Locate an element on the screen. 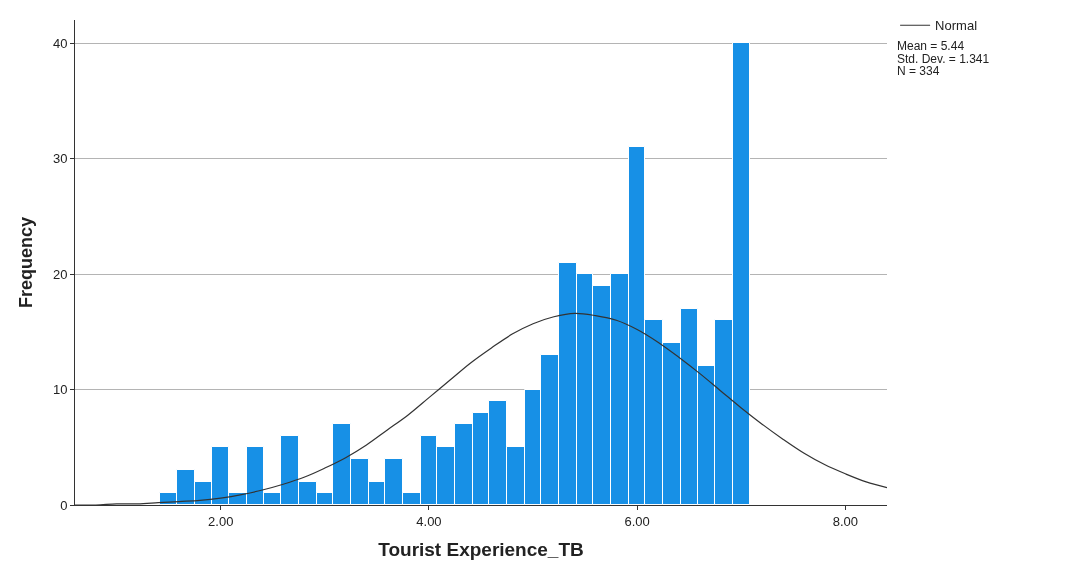 This screenshot has width=1068, height=567. y-tick-label: 20 is located at coordinates (60, 274).